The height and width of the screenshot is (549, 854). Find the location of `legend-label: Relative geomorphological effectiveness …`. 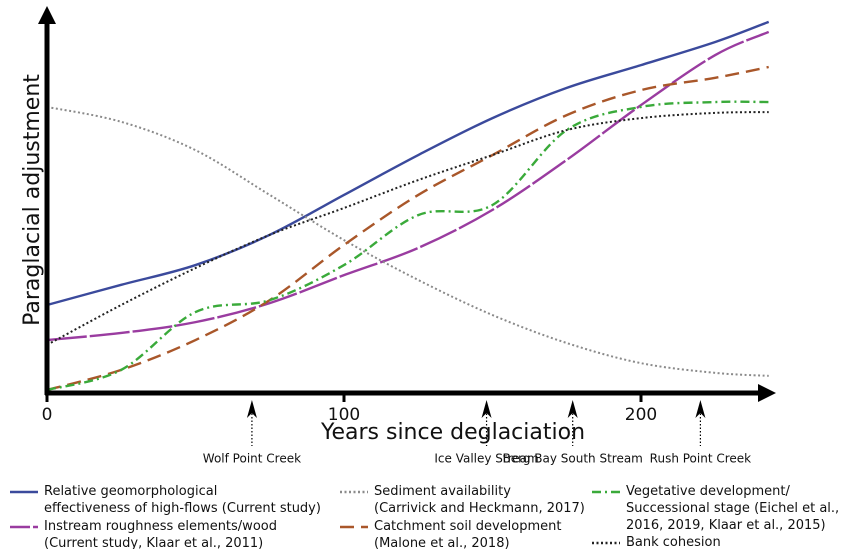

legend-label: Relative geomorphological effectiveness … is located at coordinates (182, 500).